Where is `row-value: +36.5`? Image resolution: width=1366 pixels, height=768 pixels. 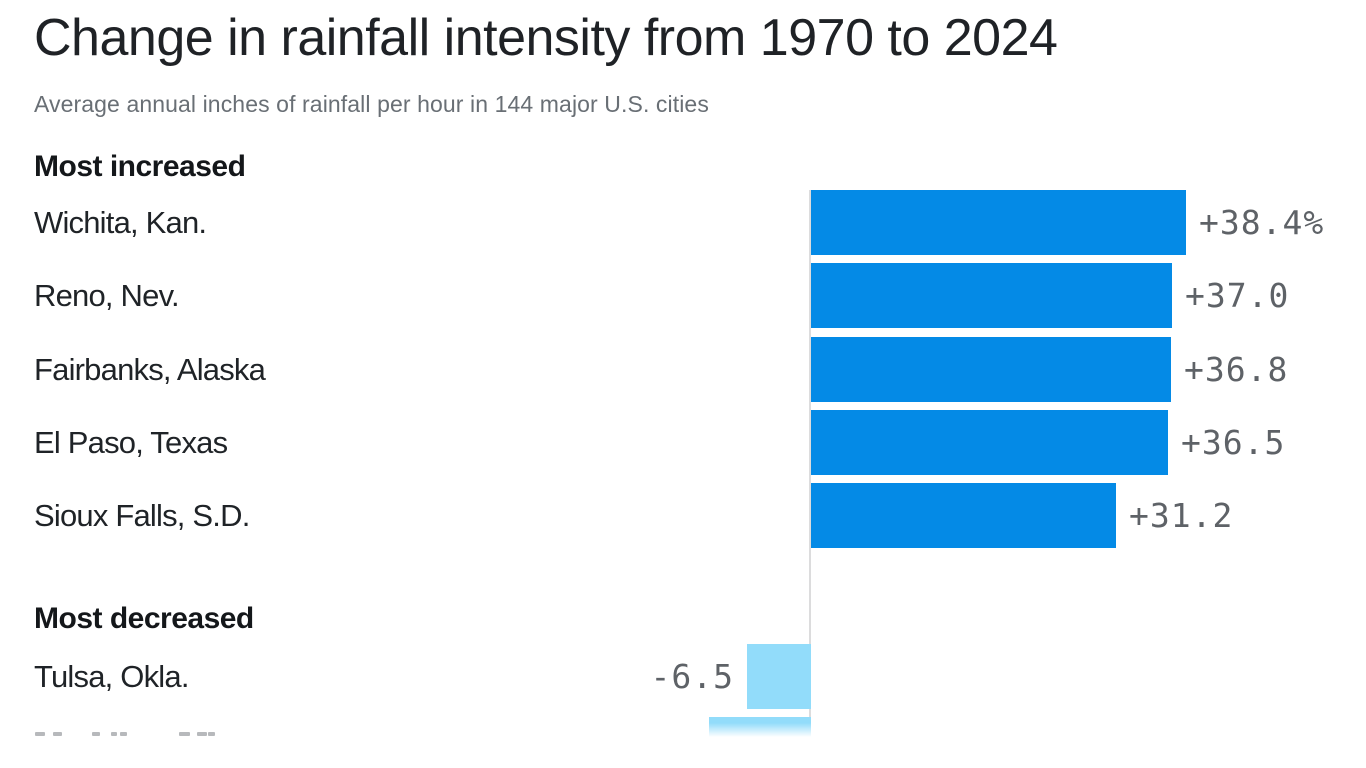
row-value: +36.5 is located at coordinates (1233, 442).